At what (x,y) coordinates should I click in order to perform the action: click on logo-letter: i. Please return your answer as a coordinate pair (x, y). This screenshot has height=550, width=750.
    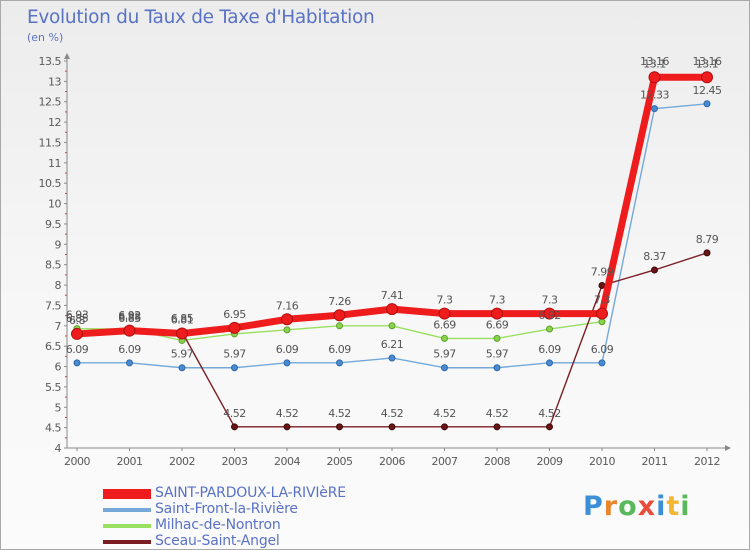
    Looking at the image, I should click on (661, 506).